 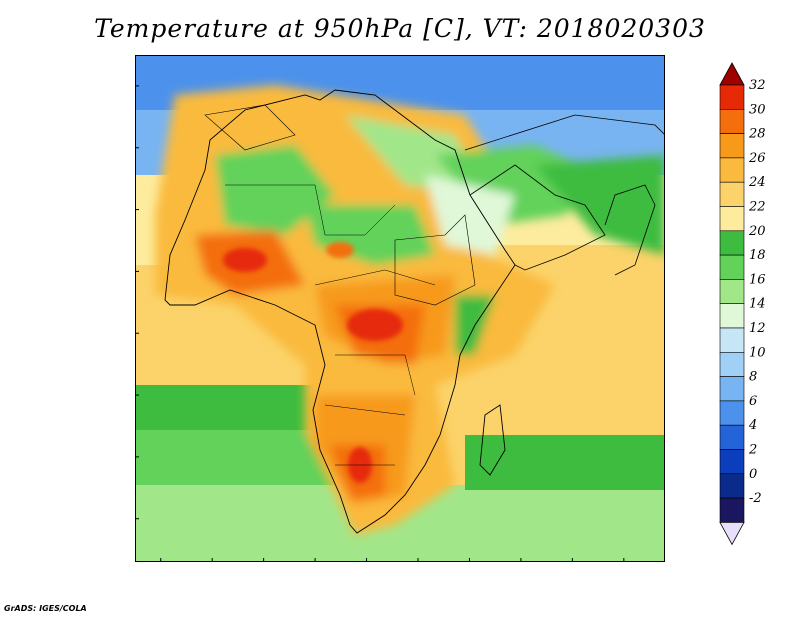 I want to click on grads-credit: GrADS: IGES/COLA, so click(x=45, y=608).